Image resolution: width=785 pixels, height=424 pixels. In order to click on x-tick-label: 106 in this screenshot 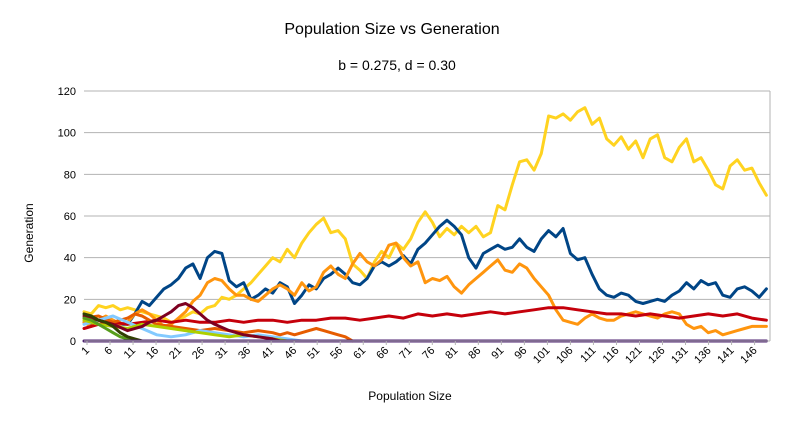, I will do `click(564, 355)`.